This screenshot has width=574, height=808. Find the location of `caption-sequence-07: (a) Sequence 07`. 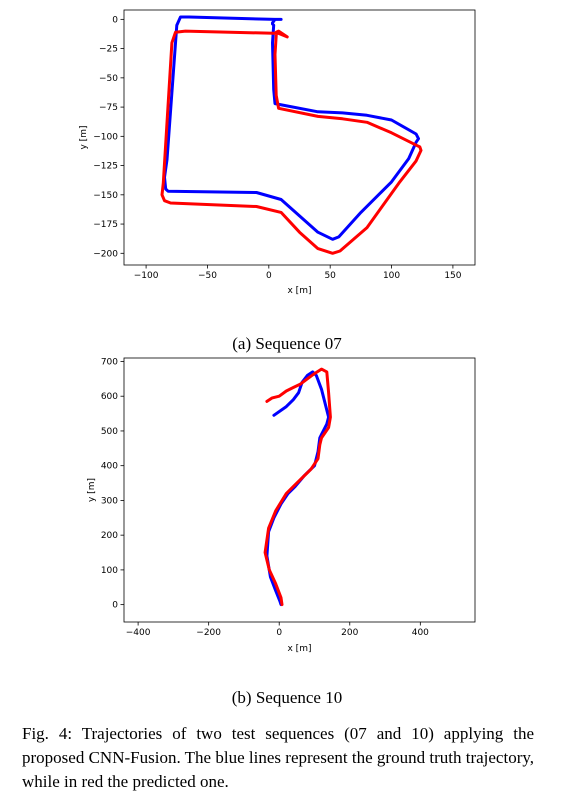

caption-sequence-07: (a) Sequence 07 is located at coordinates (287, 343).